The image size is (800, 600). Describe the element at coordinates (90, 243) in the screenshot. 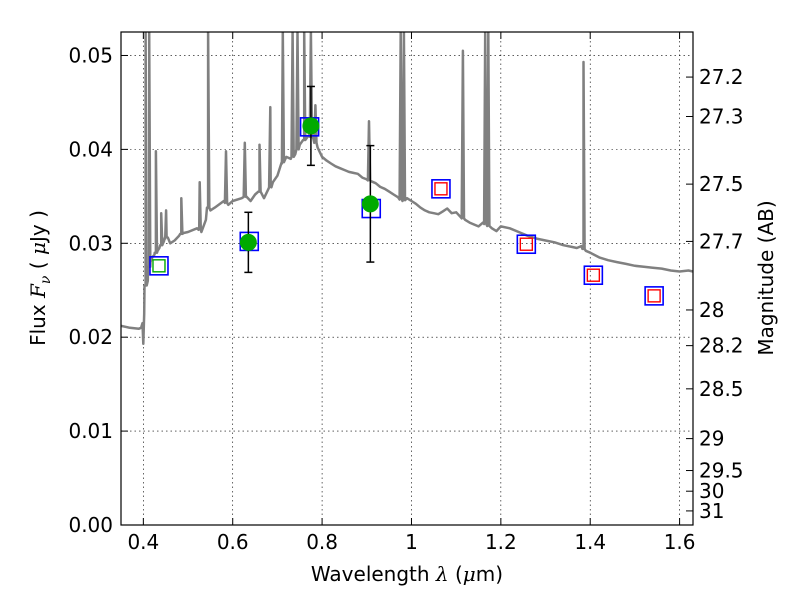

I see `y-tick-label: 0.03` at that location.